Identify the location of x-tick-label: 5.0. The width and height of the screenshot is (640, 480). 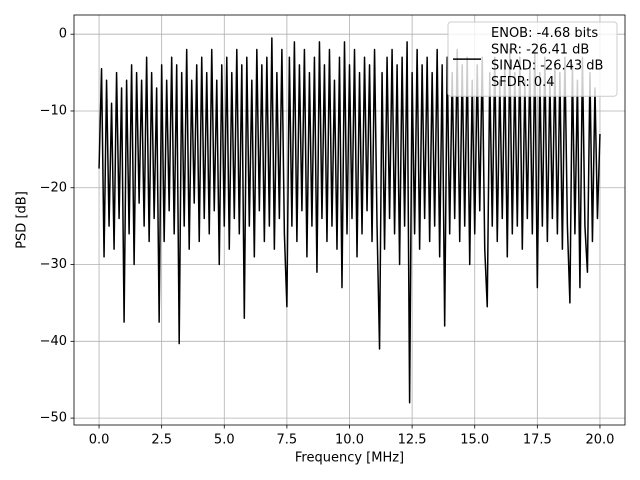
(224, 440).